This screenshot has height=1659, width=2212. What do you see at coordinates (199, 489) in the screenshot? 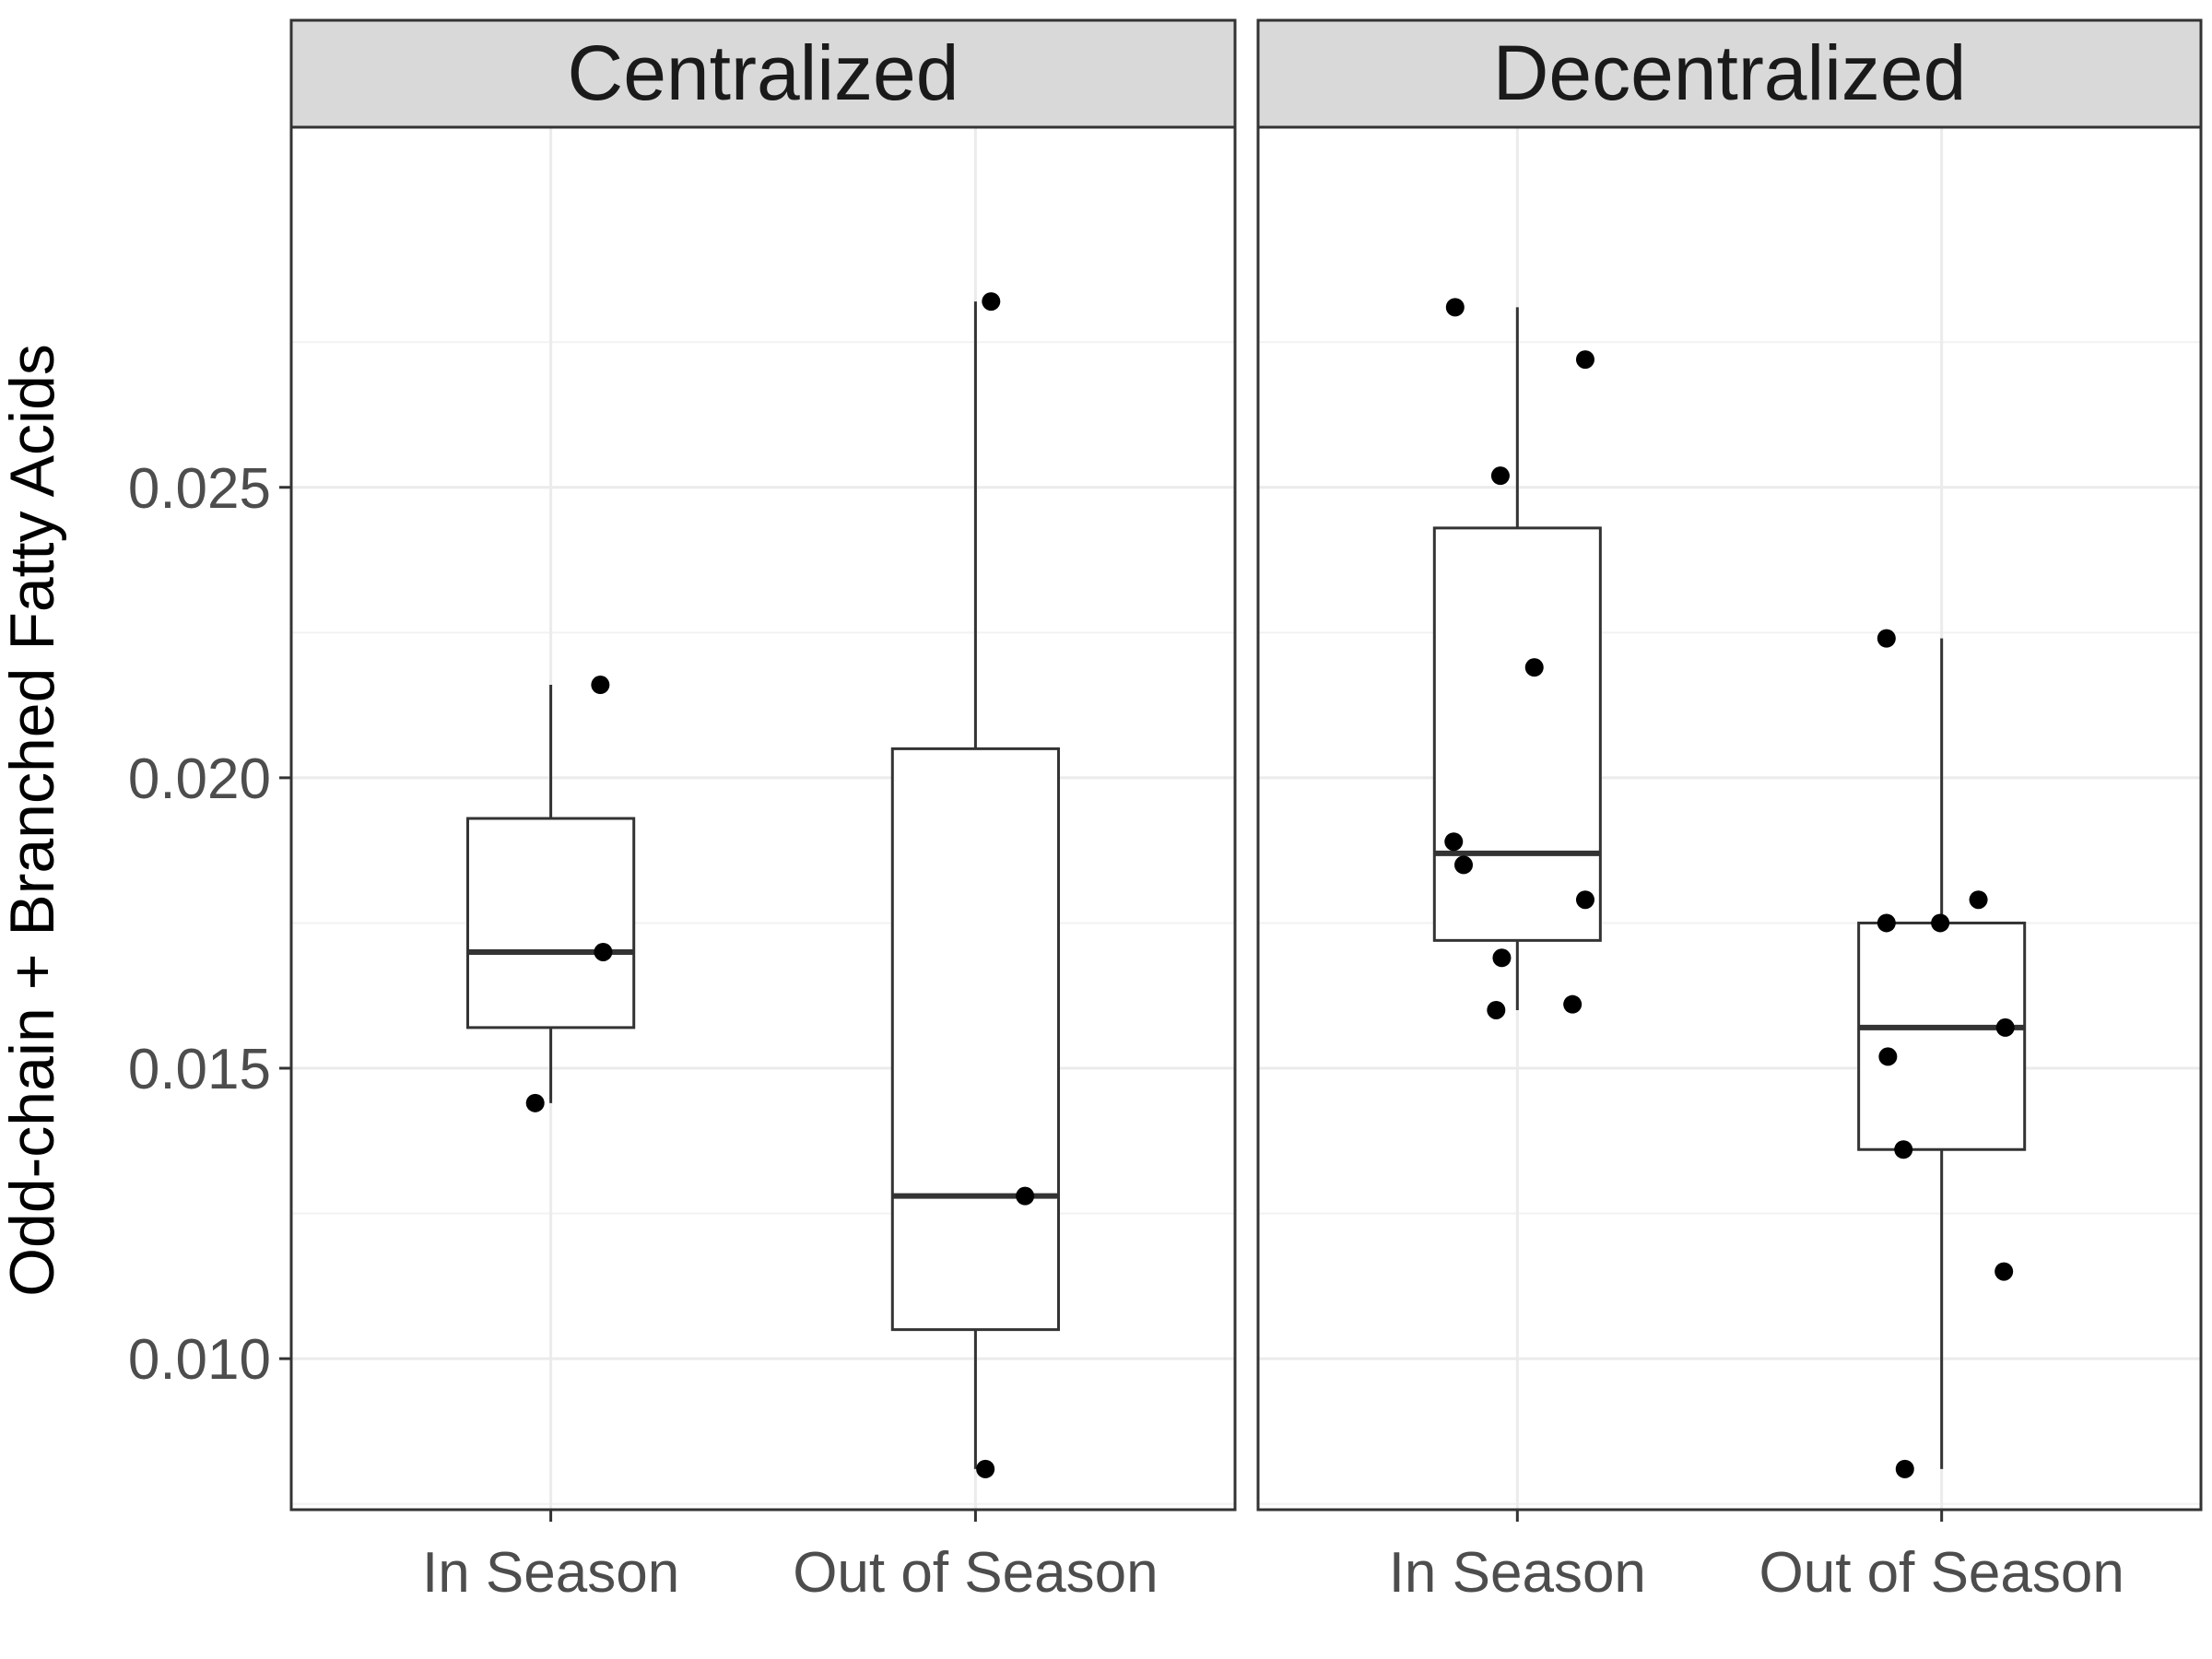
I see `y-tick-label: 0.025` at bounding box center [199, 489].